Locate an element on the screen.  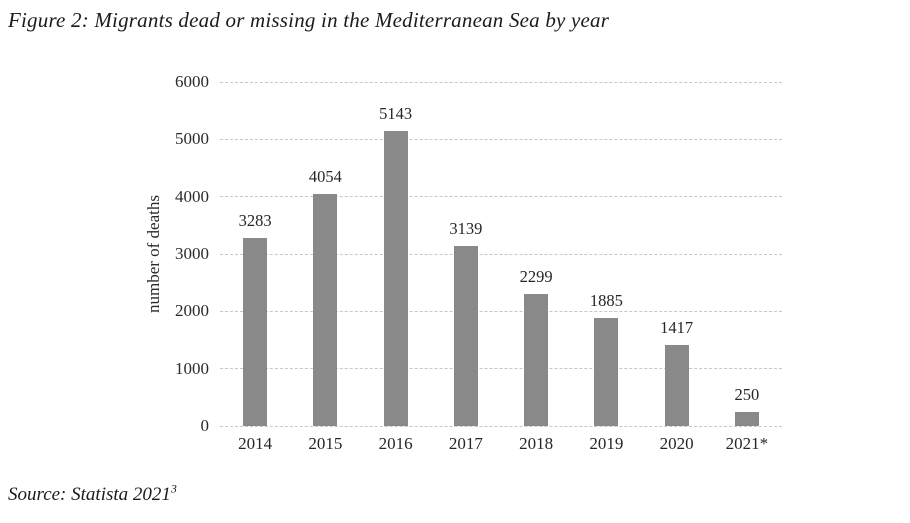
bar-value-label-2016: 5143 is located at coordinates (396, 114).